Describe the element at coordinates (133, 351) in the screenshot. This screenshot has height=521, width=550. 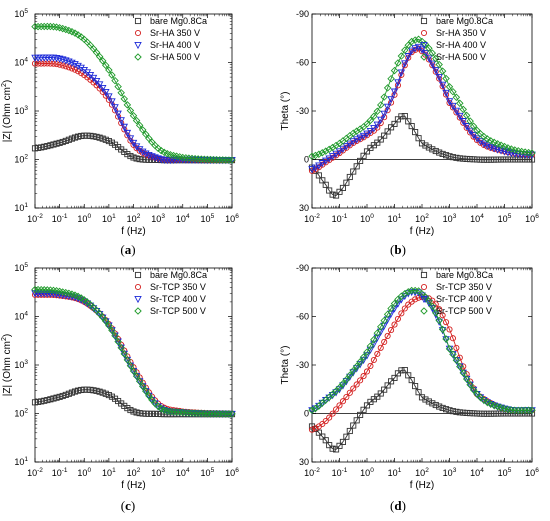
I see `panel-c-series-sr-tcp-500-v` at that location.